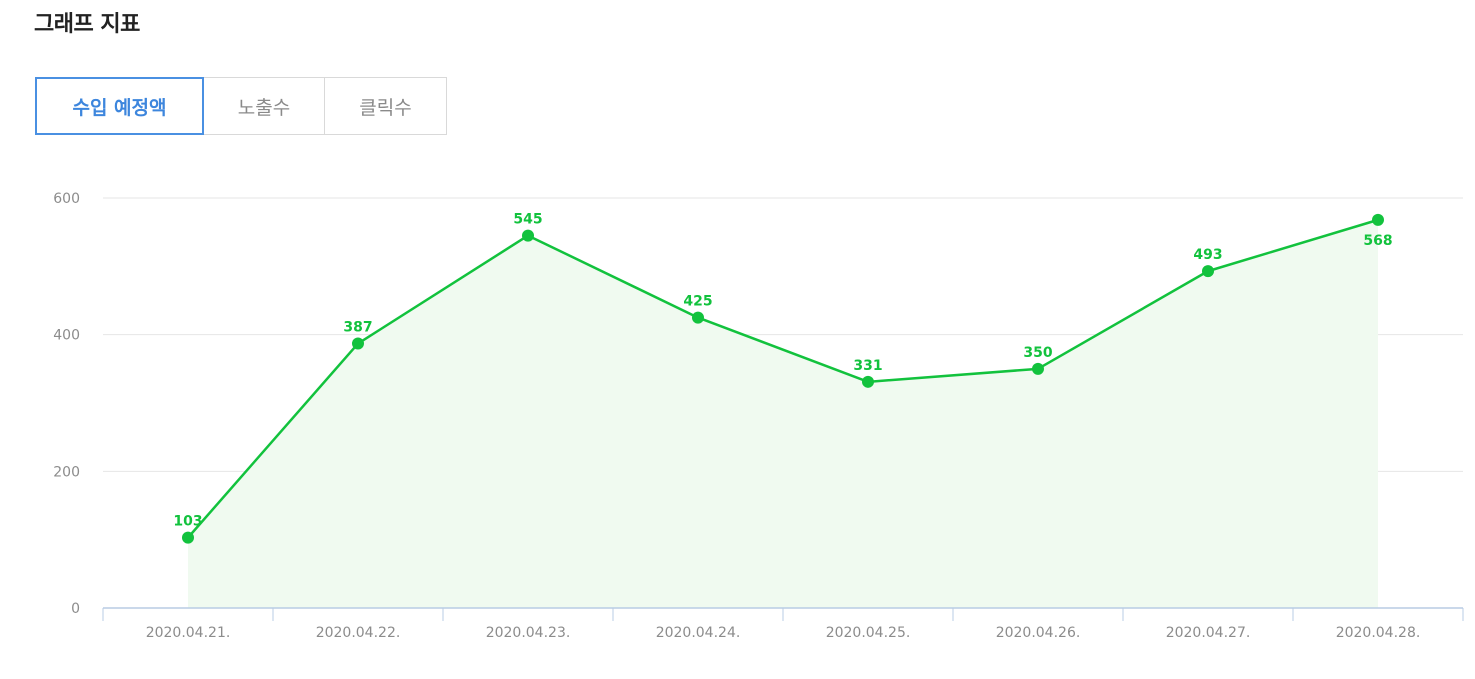 The height and width of the screenshot is (679, 1475). I want to click on x-tick-label: 2020.04.22., so click(358, 633).